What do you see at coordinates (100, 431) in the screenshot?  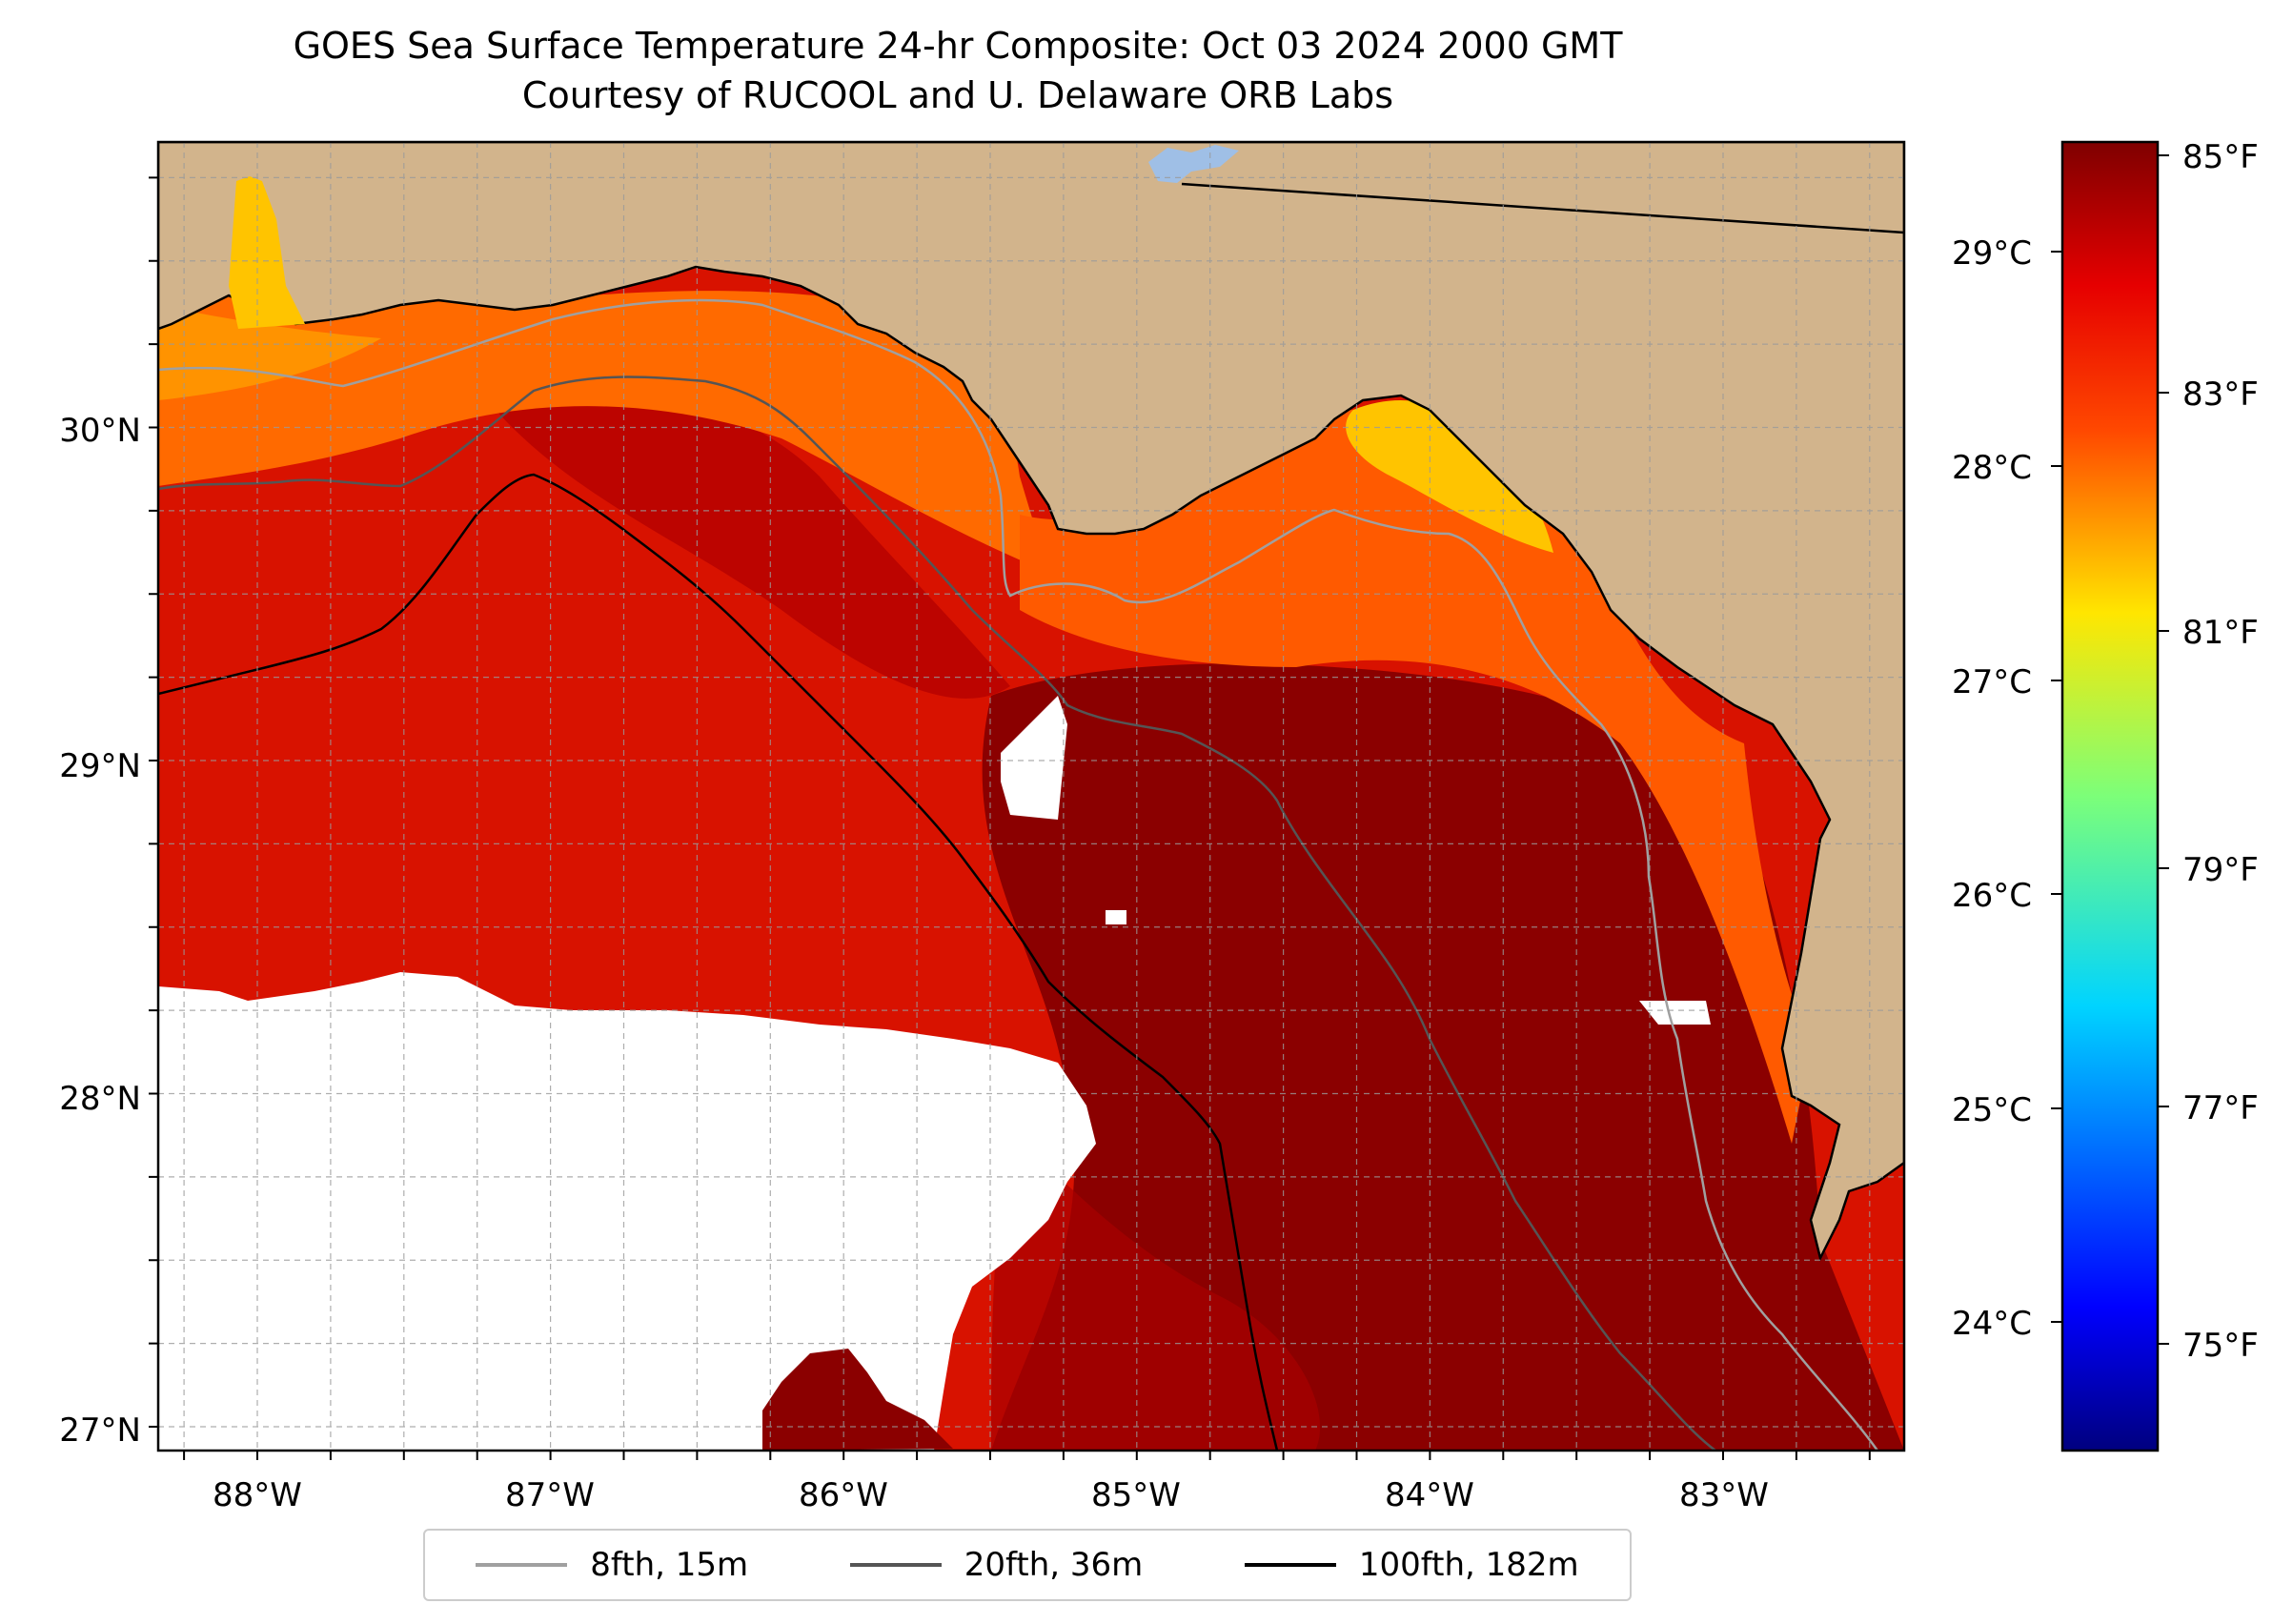 I see `lat-tick-label: 30°N` at bounding box center [100, 431].